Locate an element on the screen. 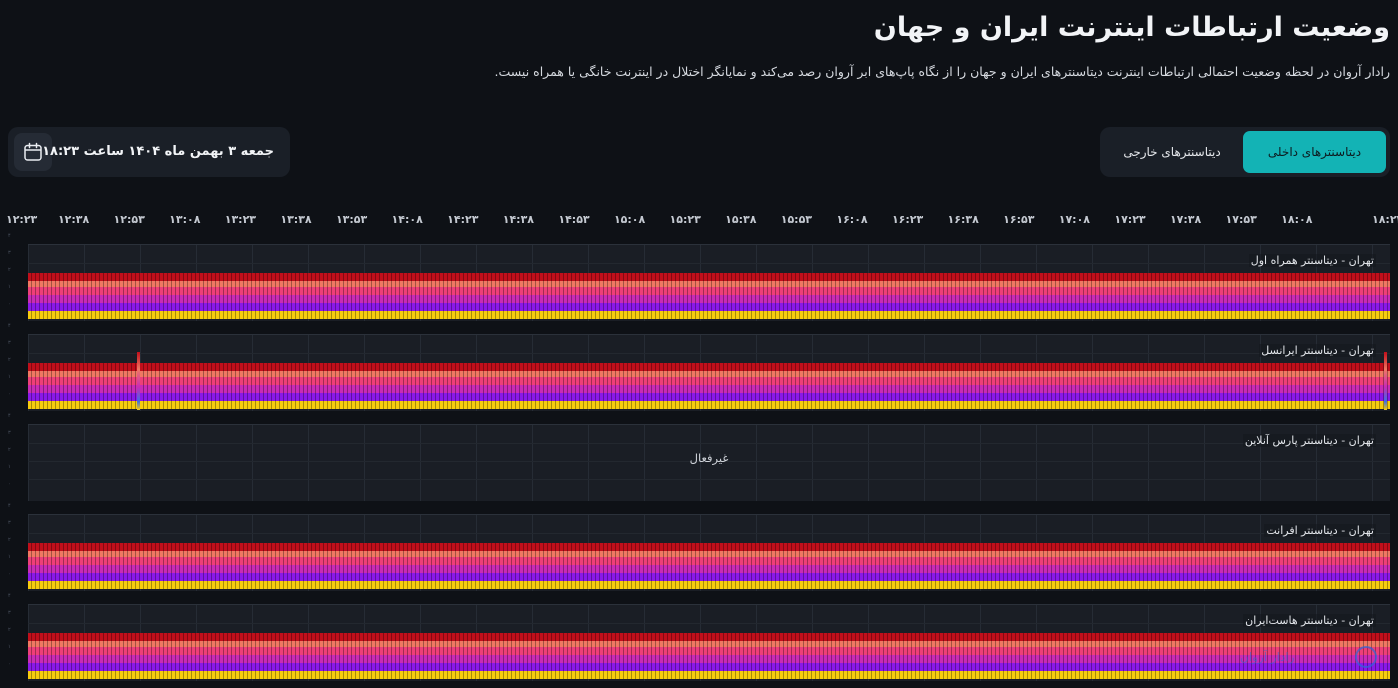 Image resolution: width=1398 pixels, height=688 pixels. page-title: وضعیت ارتباطات اینترنت ایران و جهان is located at coordinates (1131, 27).